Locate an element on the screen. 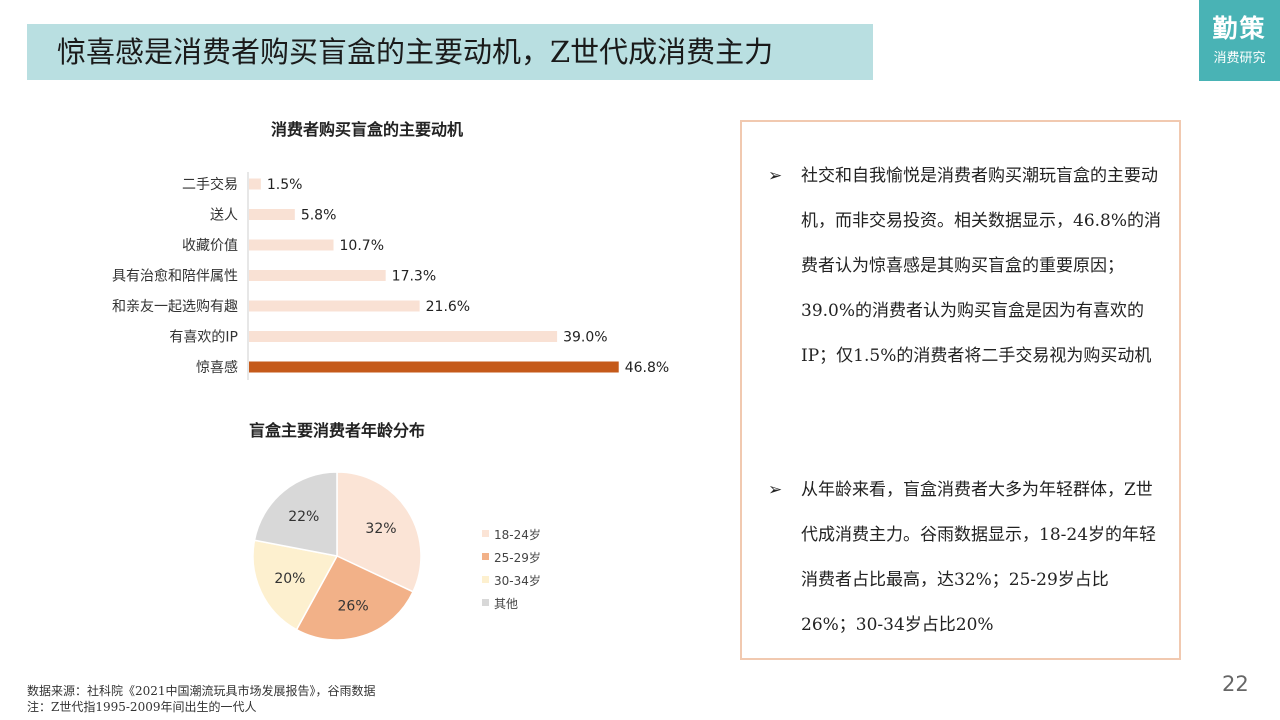 The width and height of the screenshot is (1280, 720). brand-name: 勤策 is located at coordinates (1239, 28).